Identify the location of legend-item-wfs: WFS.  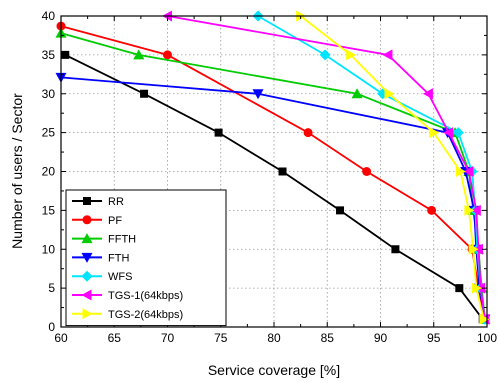
(102, 276).